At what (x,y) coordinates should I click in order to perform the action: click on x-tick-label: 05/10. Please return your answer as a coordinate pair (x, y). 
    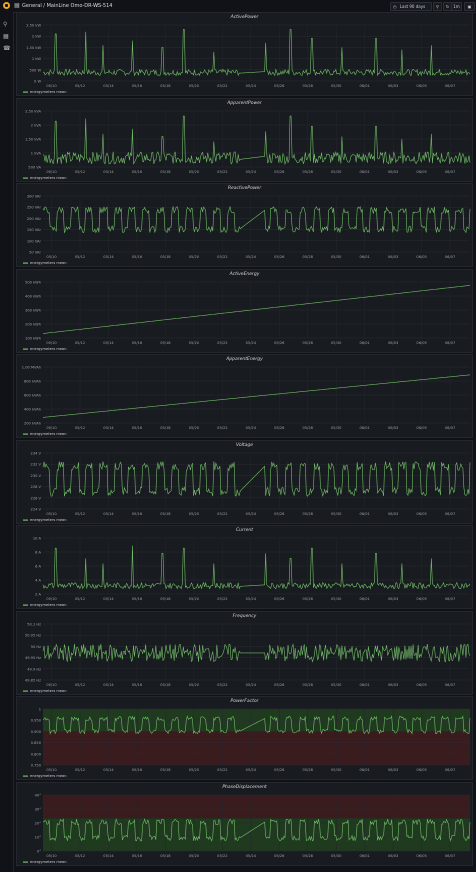
    Looking at the image, I should click on (51, 86).